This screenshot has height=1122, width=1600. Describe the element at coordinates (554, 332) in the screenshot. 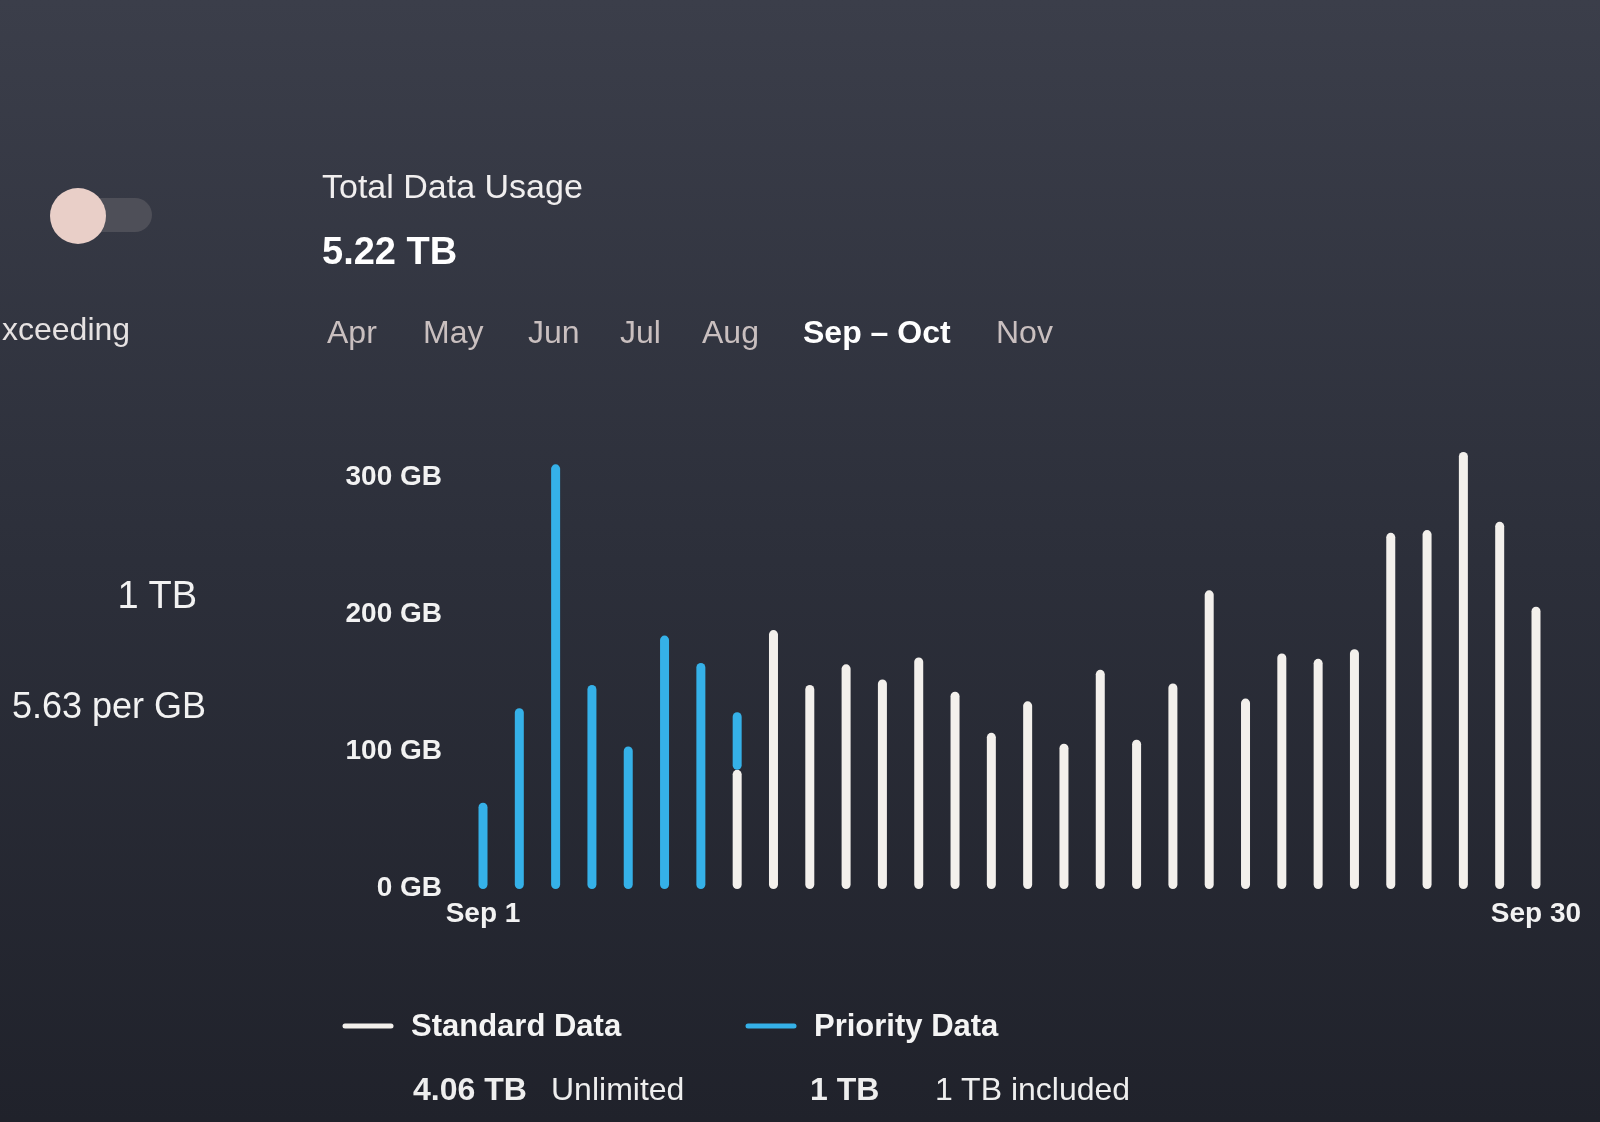

I see `text: Jun` at that location.